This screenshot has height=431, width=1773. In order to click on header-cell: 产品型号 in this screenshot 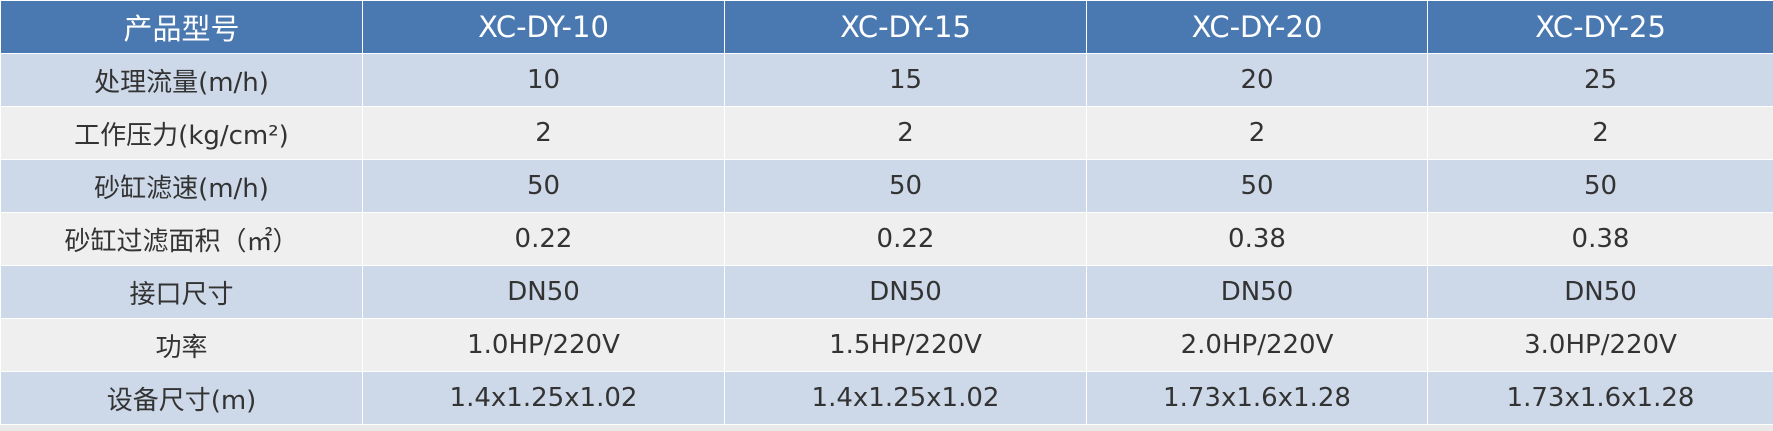, I will do `click(181, 27)`.